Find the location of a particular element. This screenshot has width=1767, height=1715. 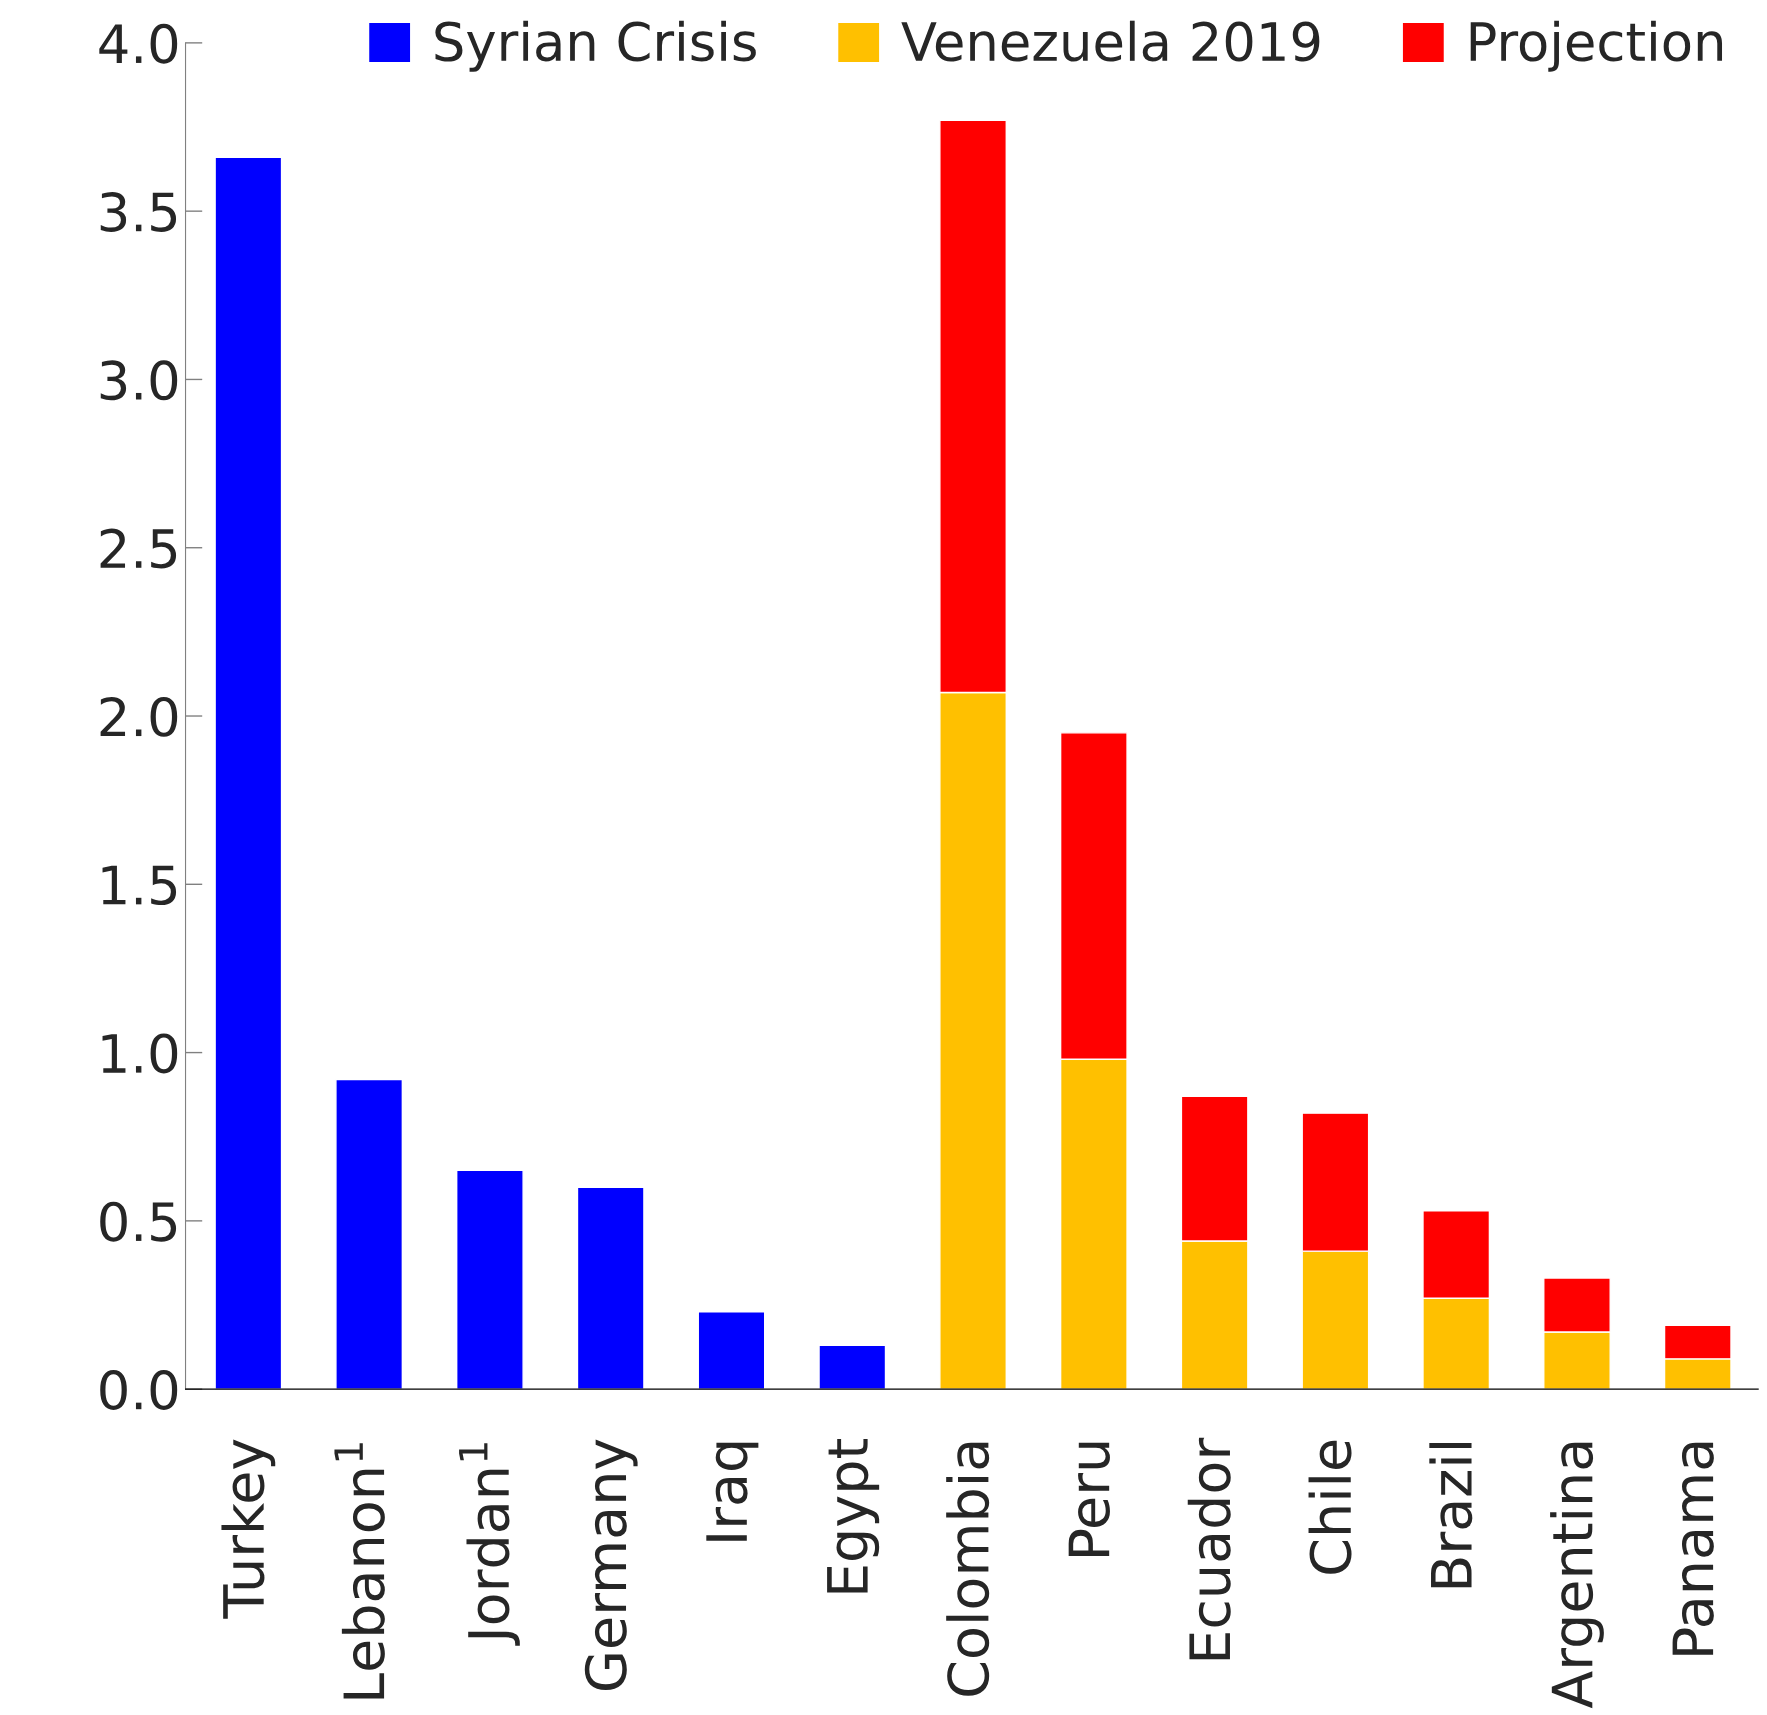

x-tick-label: Colombia is located at coordinates (968, 1569).